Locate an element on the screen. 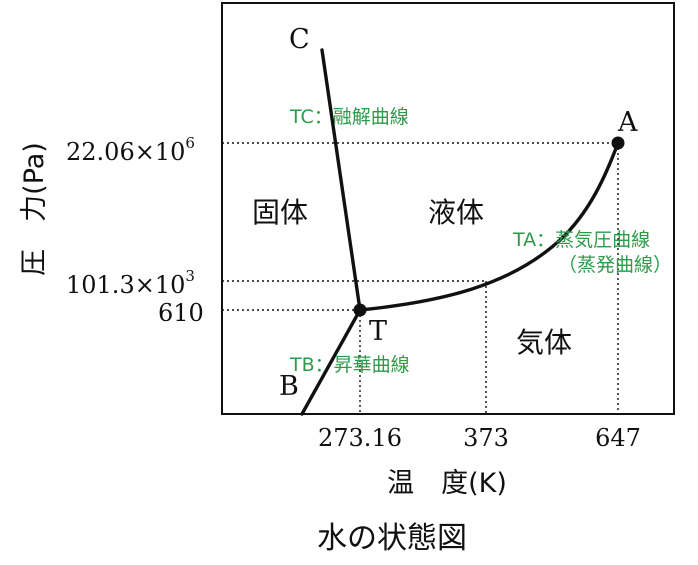  diagram-title: 水の状態図 is located at coordinates (392, 538).